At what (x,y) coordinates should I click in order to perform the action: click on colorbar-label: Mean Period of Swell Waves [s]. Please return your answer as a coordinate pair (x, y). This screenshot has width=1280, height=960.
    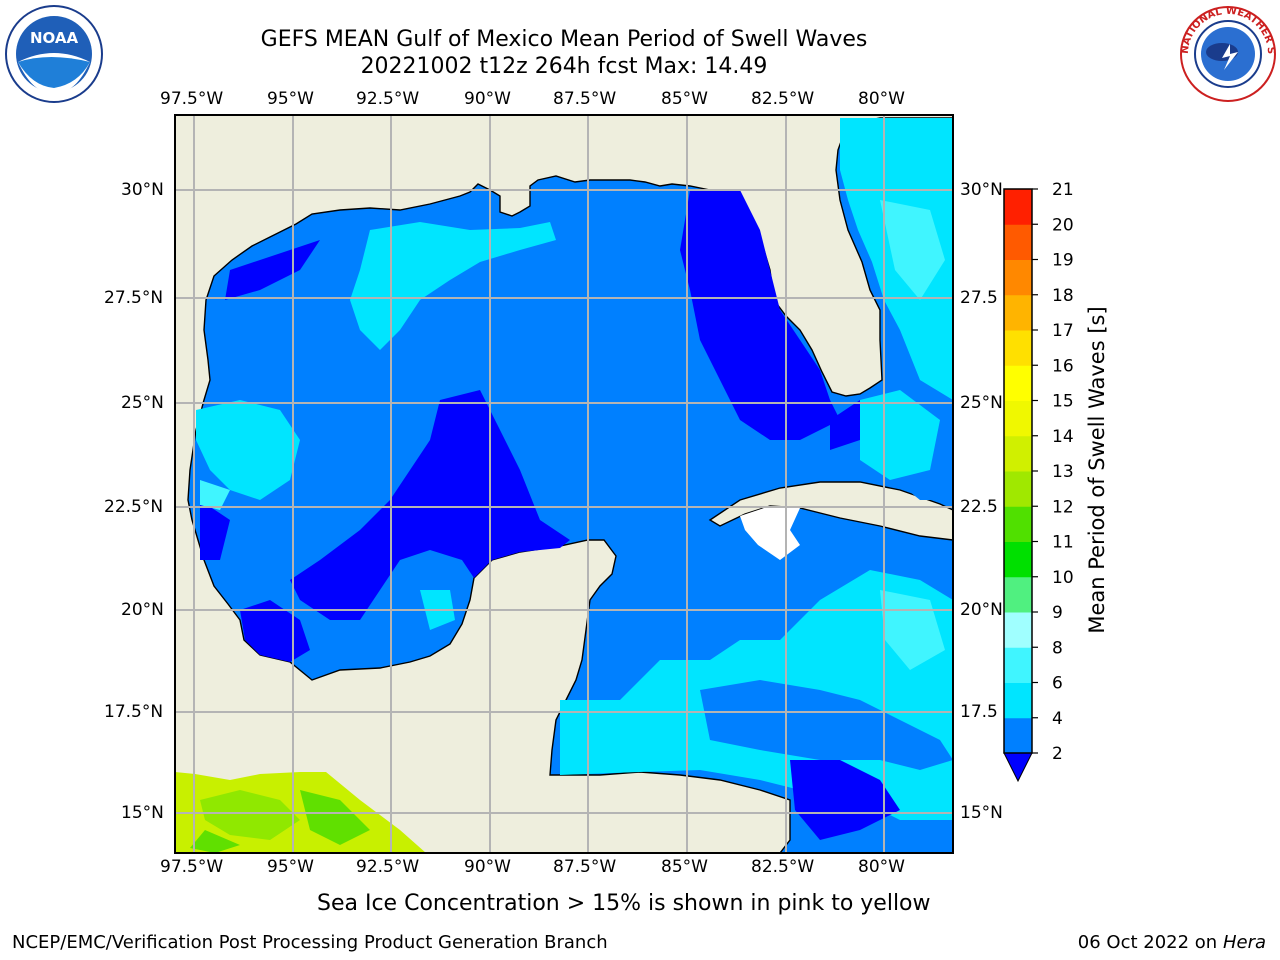
    Looking at the image, I should click on (1097, 470).